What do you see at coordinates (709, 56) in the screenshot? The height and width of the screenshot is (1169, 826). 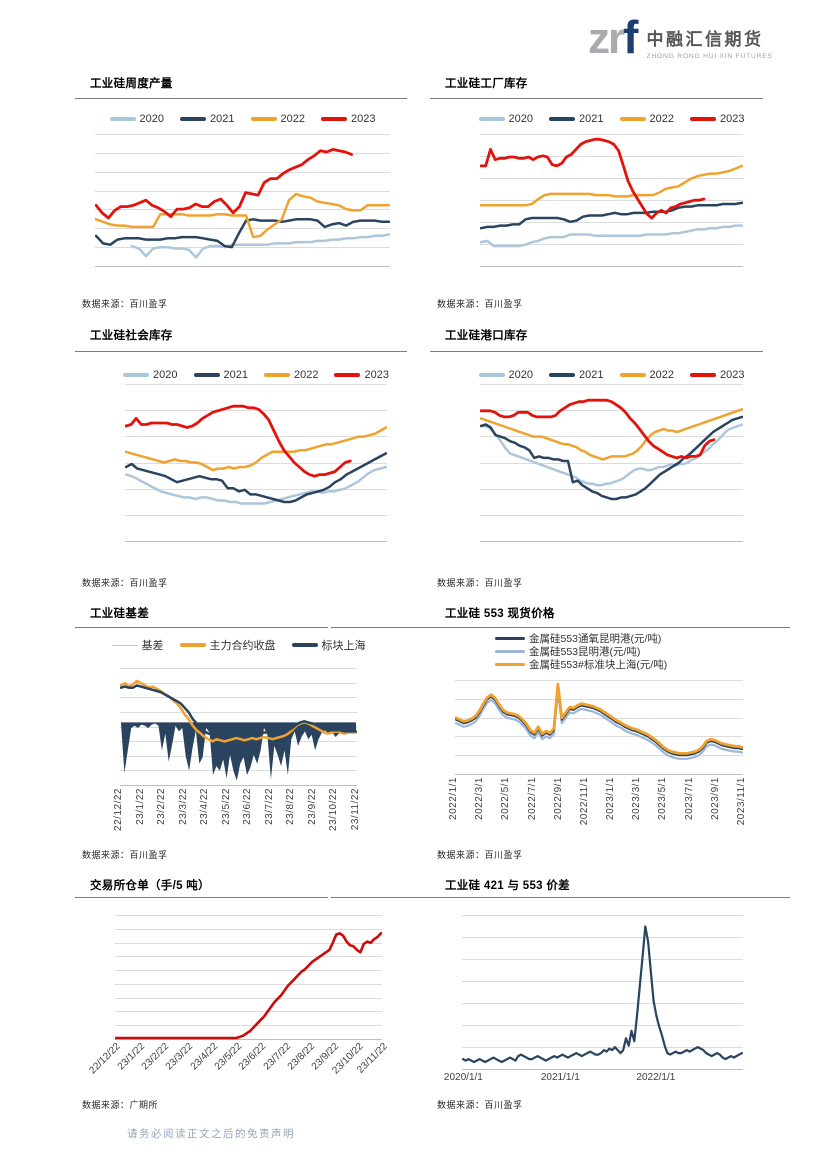 I see `company-name-en: ZHONG RONG HUI XIN FUTURES` at bounding box center [709, 56].